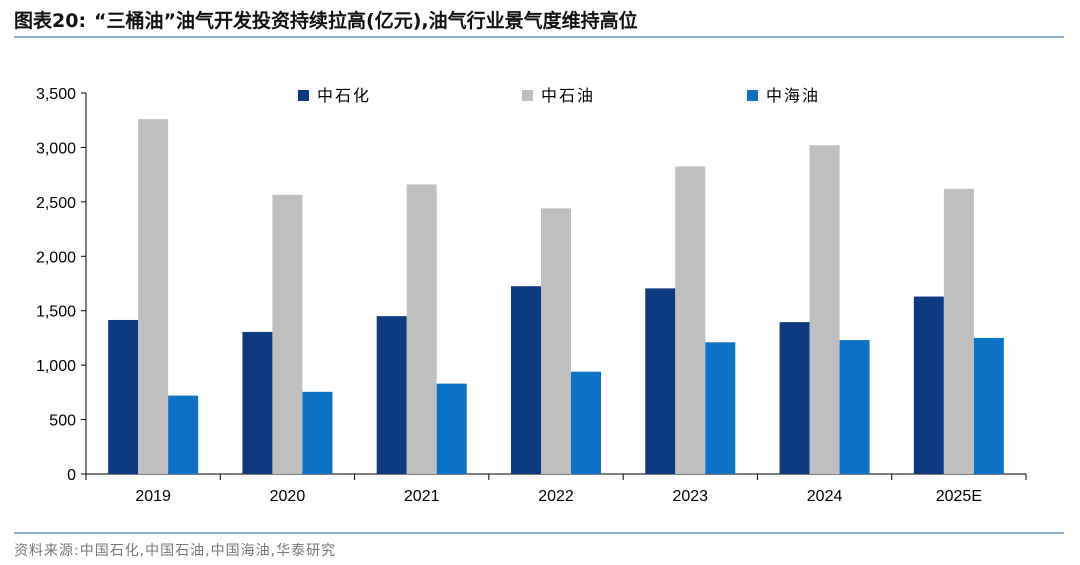 The height and width of the screenshot is (565, 1080). I want to click on bar-中石化-2021, so click(391, 395).